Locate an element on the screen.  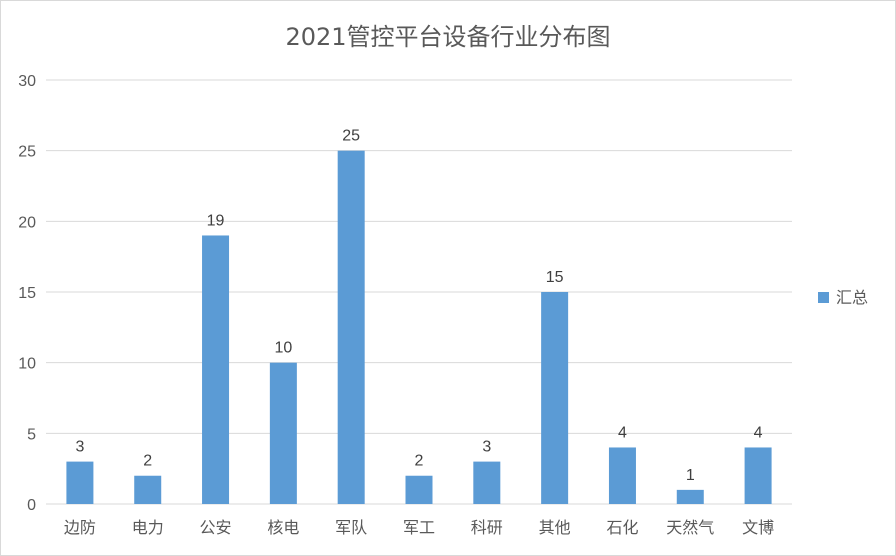
legend-label: 汇总 is located at coordinates (852, 297).